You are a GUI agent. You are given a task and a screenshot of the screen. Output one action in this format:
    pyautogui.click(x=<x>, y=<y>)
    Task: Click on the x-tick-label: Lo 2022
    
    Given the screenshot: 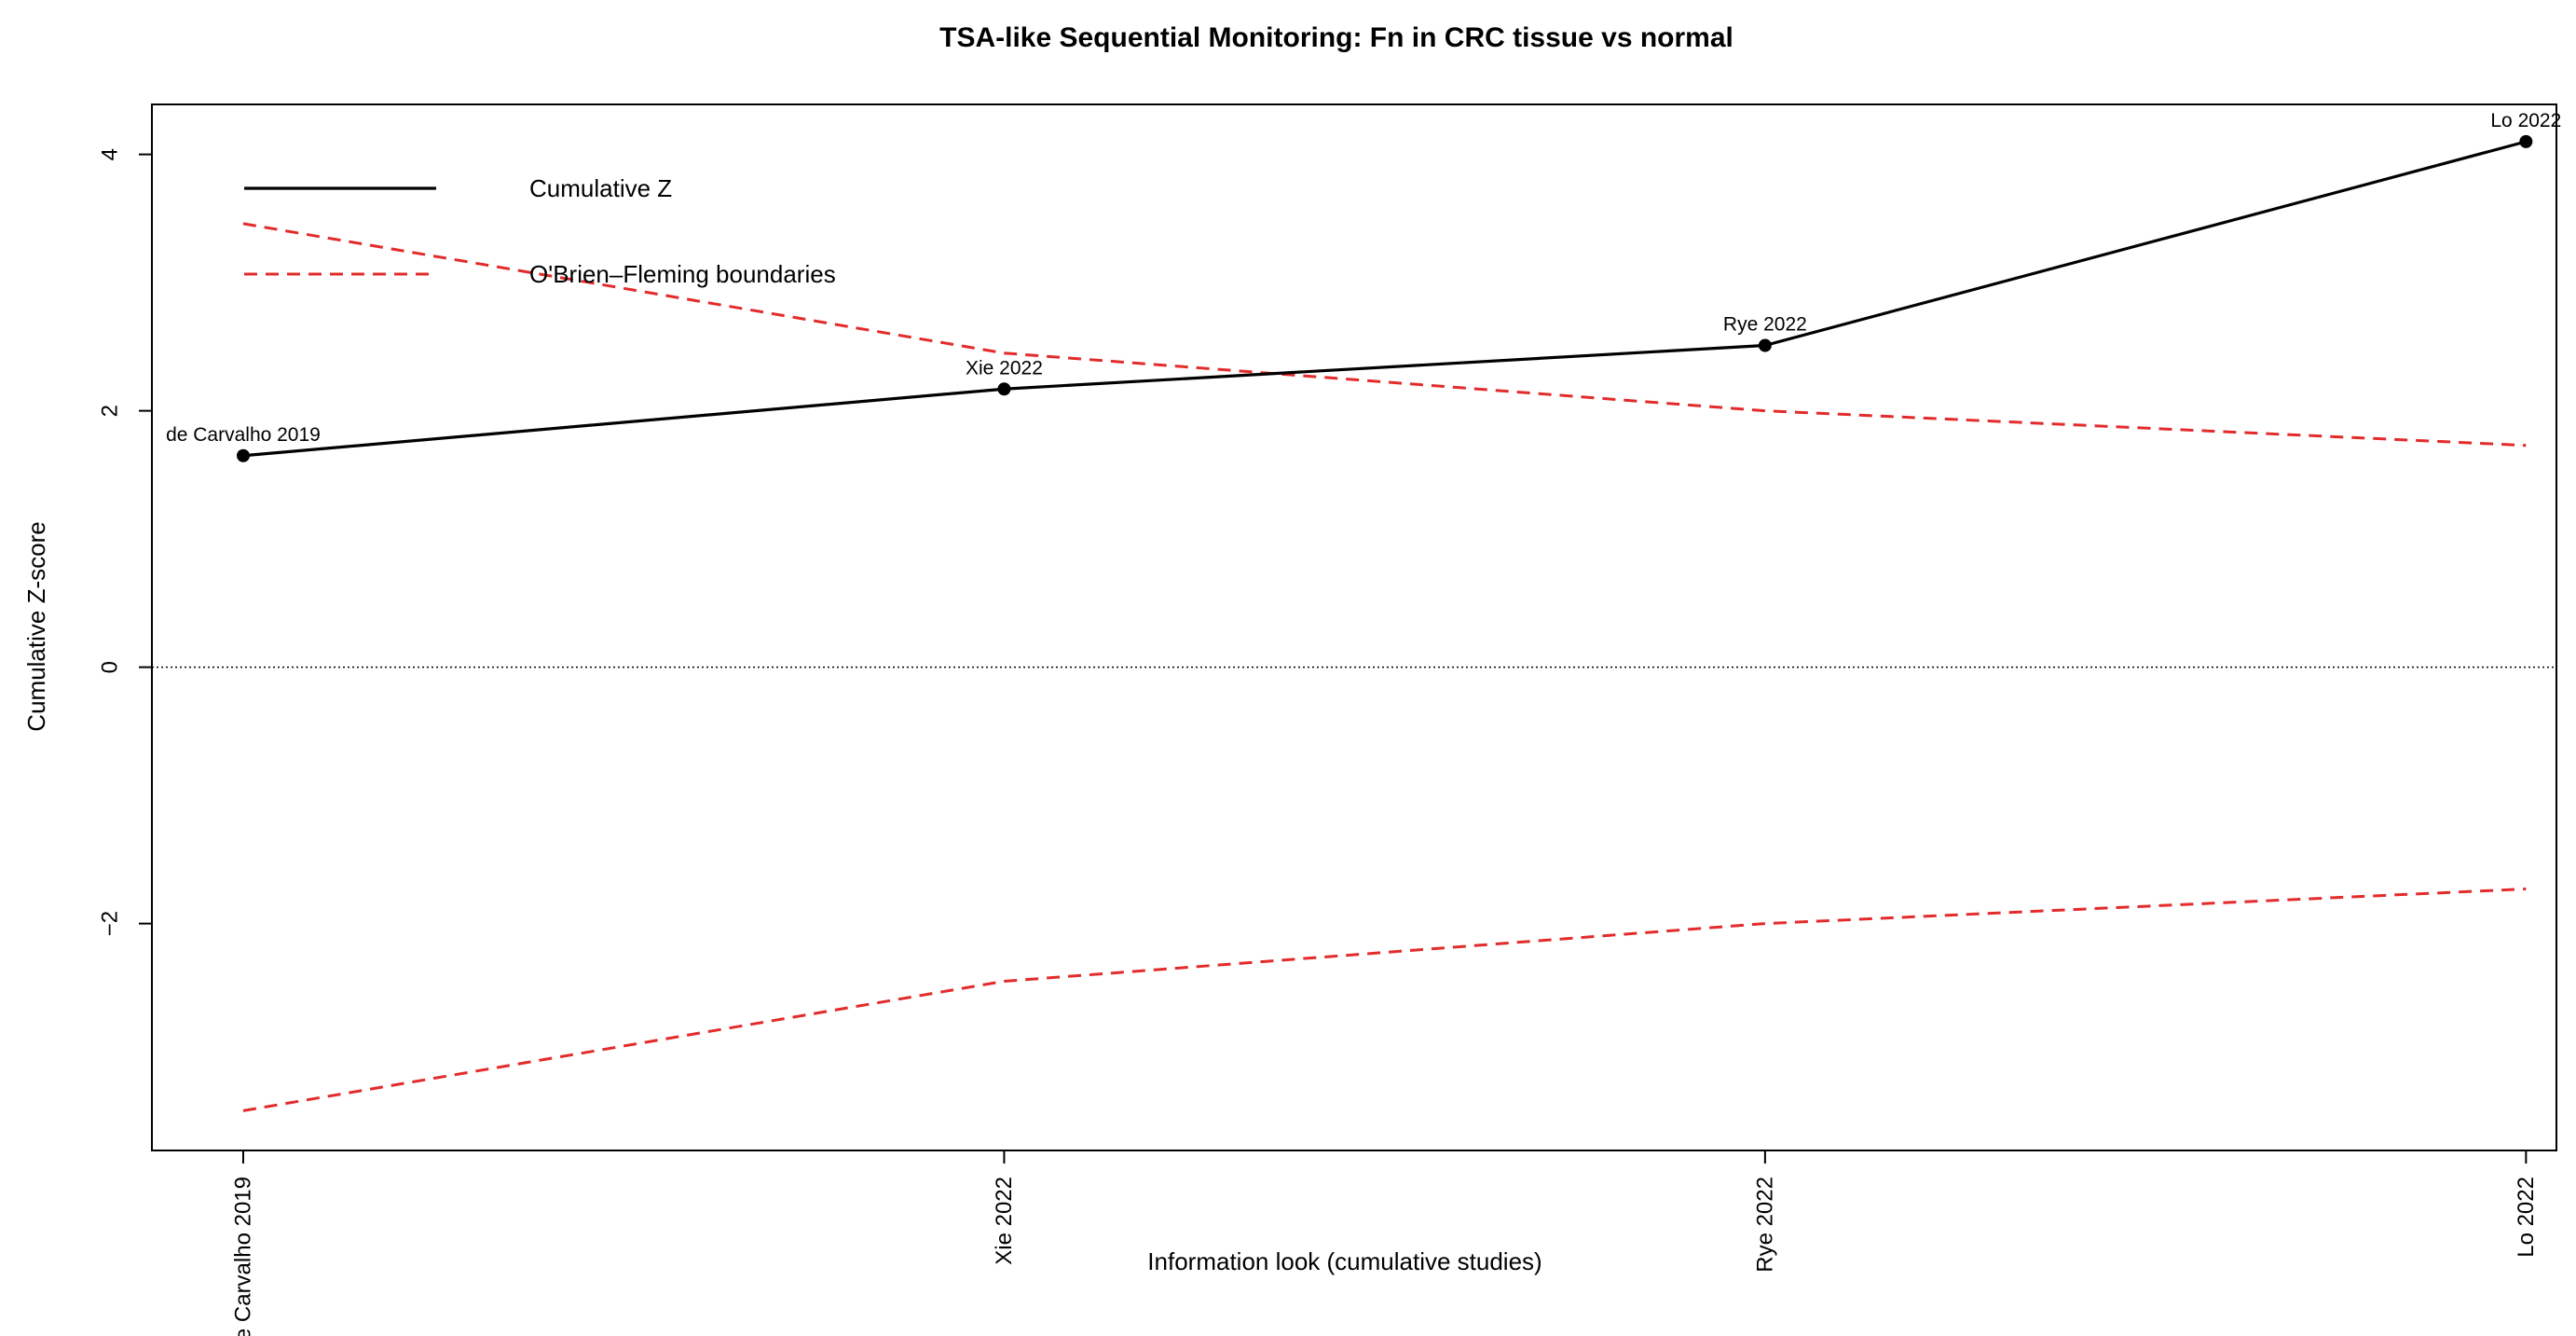 What is the action you would take?
    pyautogui.click(x=2526, y=1217)
    